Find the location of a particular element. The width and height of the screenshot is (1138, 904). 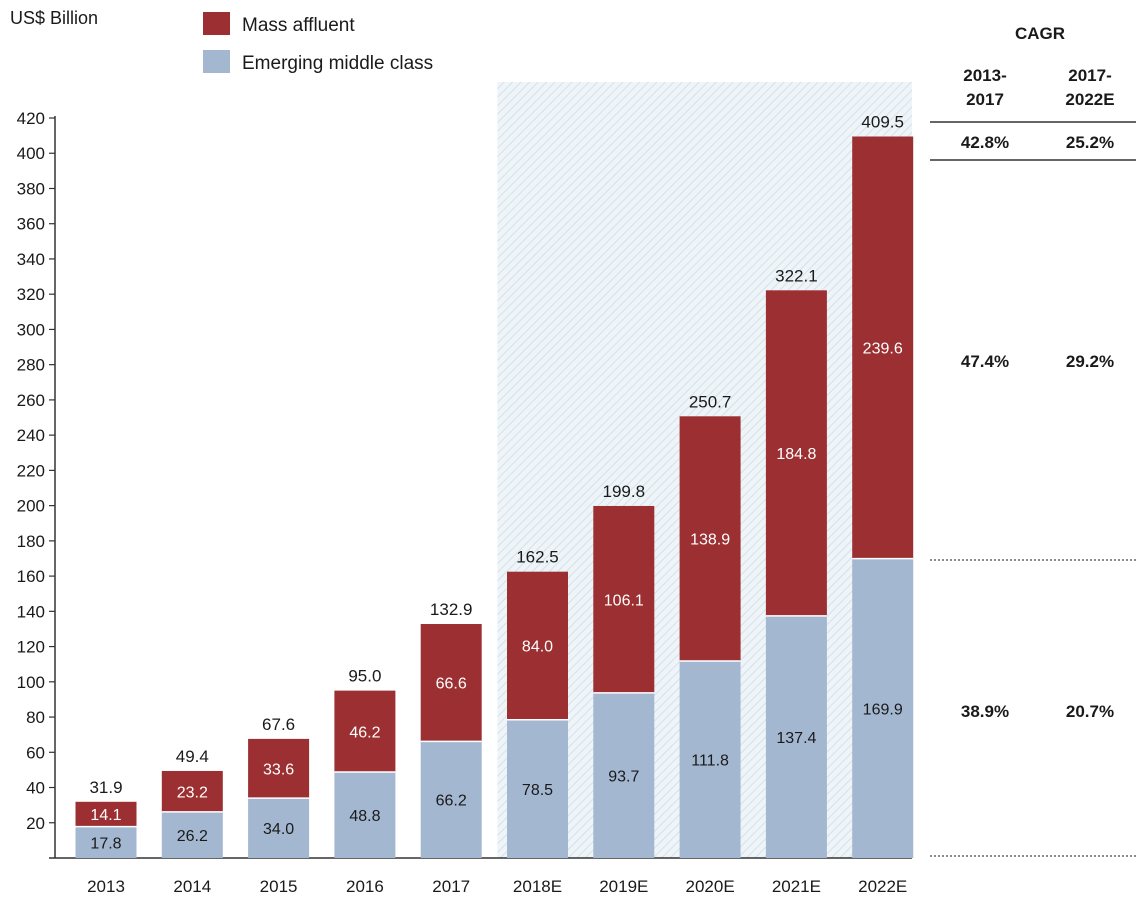

data-label-emerging-middle-class: 26.2 is located at coordinates (192, 836).